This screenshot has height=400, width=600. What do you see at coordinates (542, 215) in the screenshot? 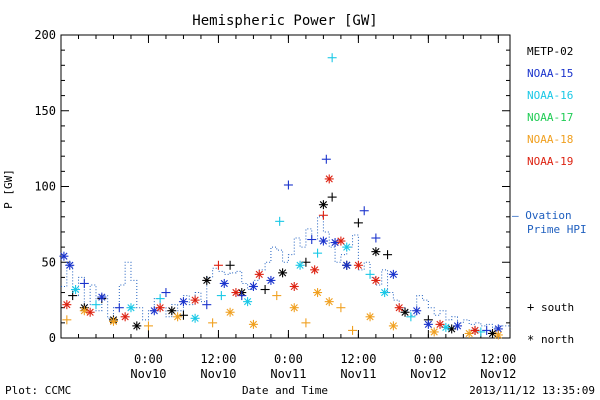
I see `ovation-legend-line1: — Ovation` at bounding box center [542, 215].